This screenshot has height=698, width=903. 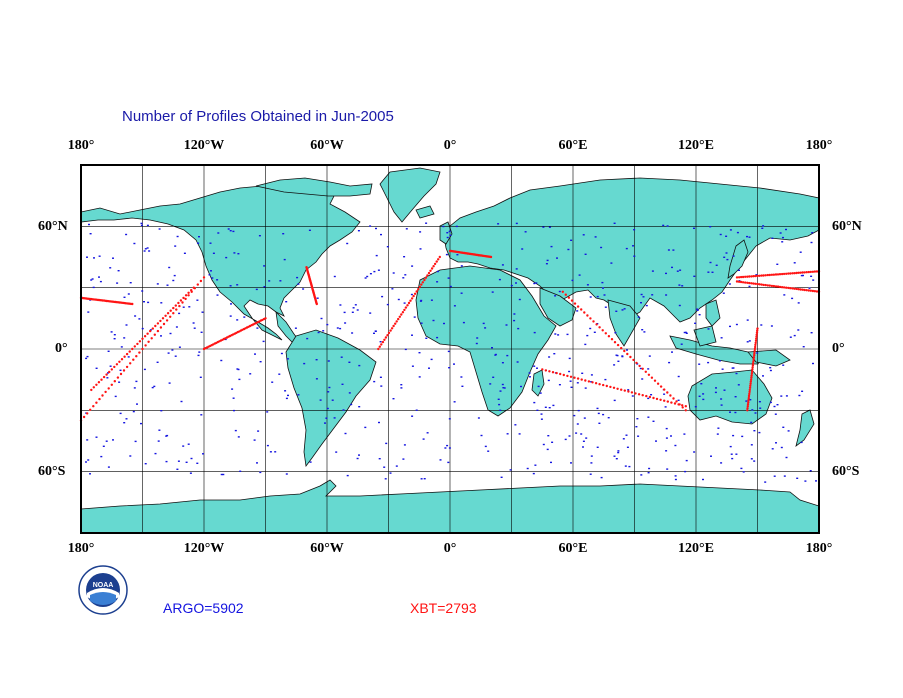 What do you see at coordinates (204, 145) in the screenshot?
I see `top-tick-label: 120°W` at bounding box center [204, 145].